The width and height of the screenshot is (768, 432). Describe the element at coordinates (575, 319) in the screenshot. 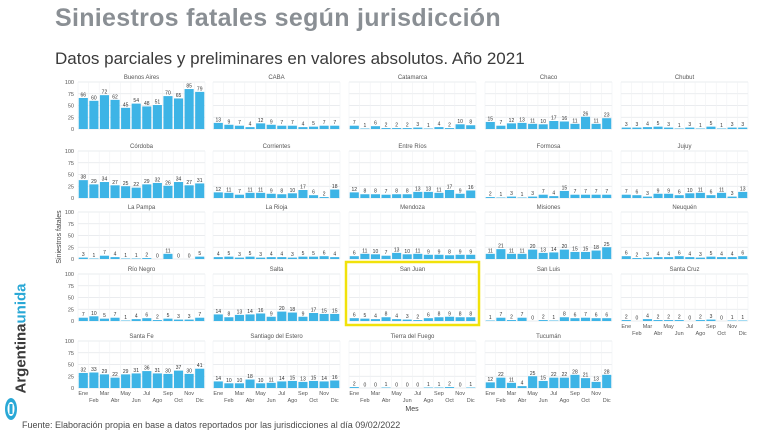

I see `bar-san-luis-sep` at that location.